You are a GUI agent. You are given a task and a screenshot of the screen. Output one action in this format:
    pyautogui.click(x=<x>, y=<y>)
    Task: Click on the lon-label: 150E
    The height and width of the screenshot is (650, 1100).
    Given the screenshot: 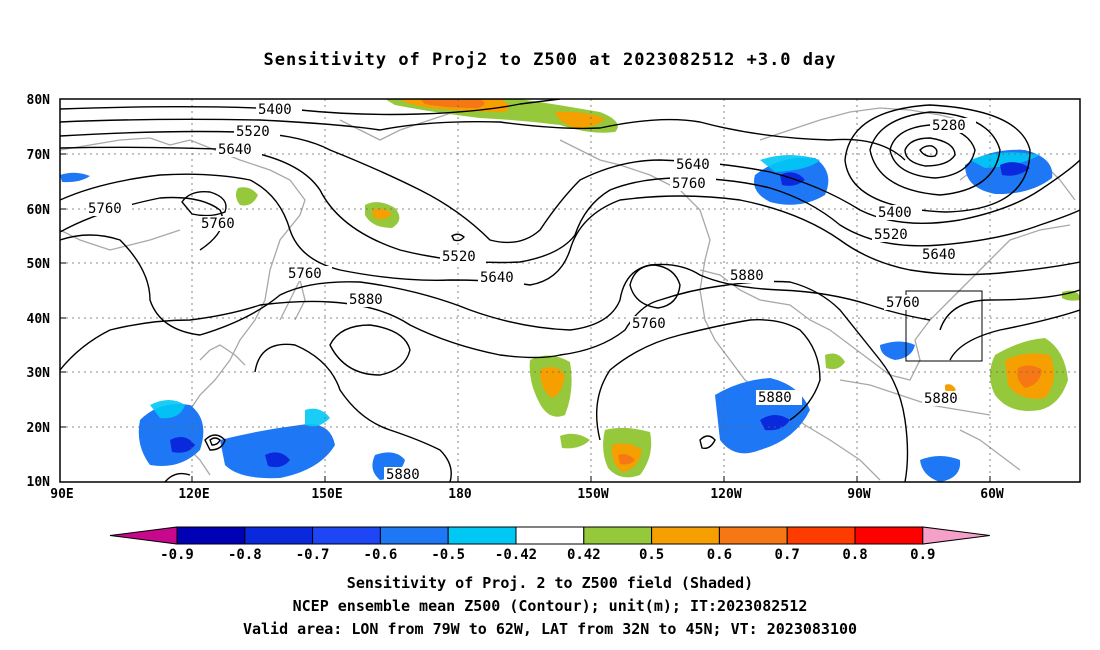 What is the action you would take?
    pyautogui.click(x=326, y=494)
    